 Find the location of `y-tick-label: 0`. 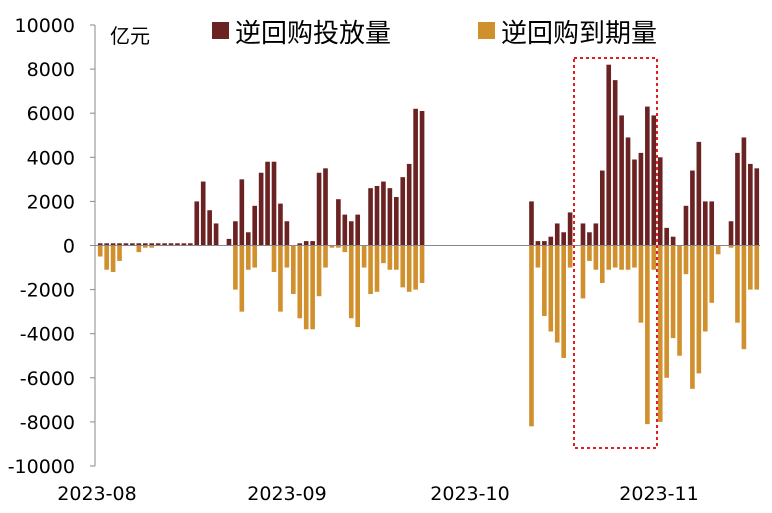

y-tick-label: 0 is located at coordinates (69, 247).